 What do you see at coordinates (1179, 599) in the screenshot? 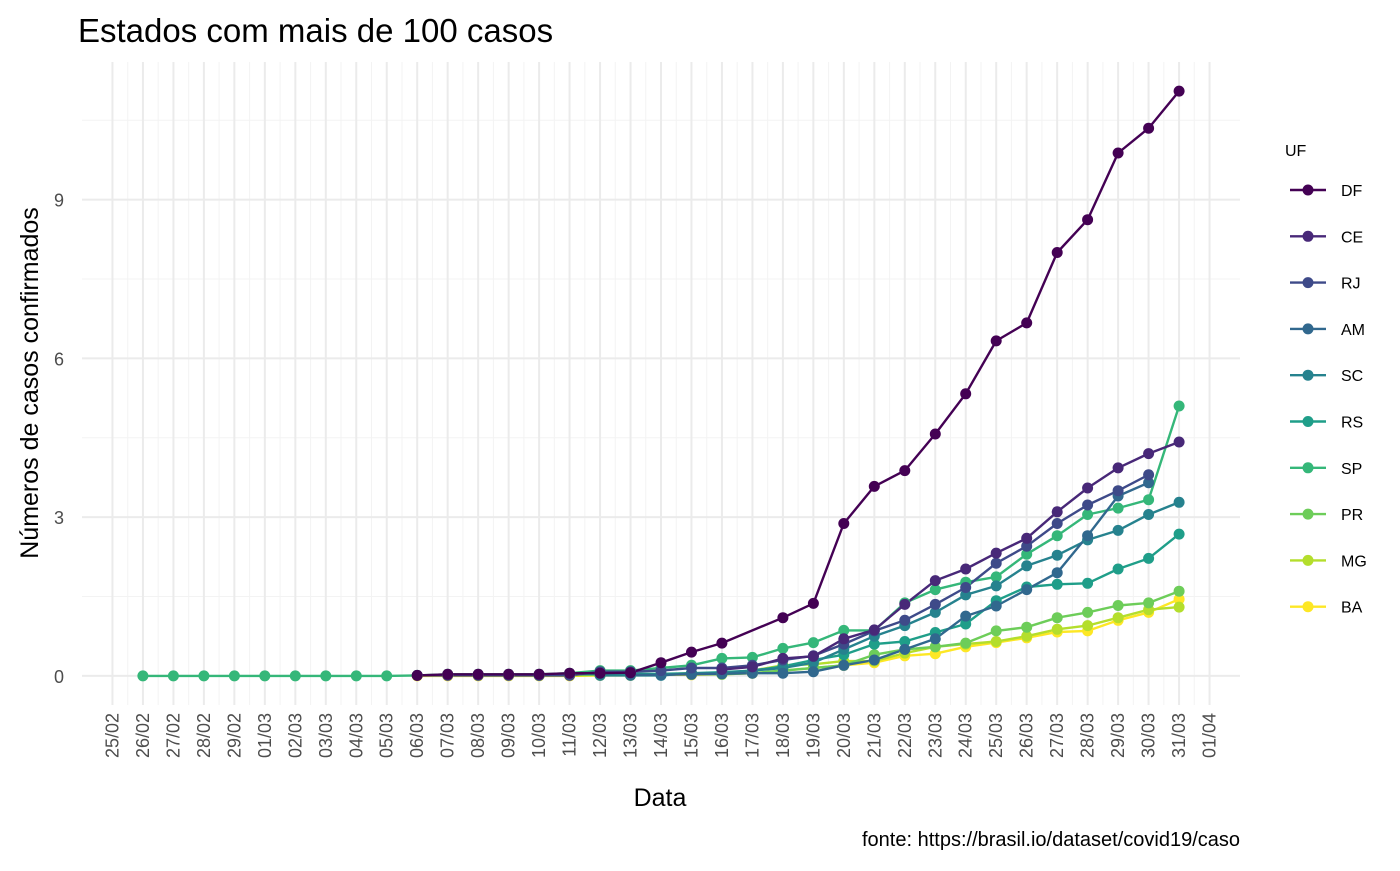
I see `data-point-ba` at bounding box center [1179, 599].